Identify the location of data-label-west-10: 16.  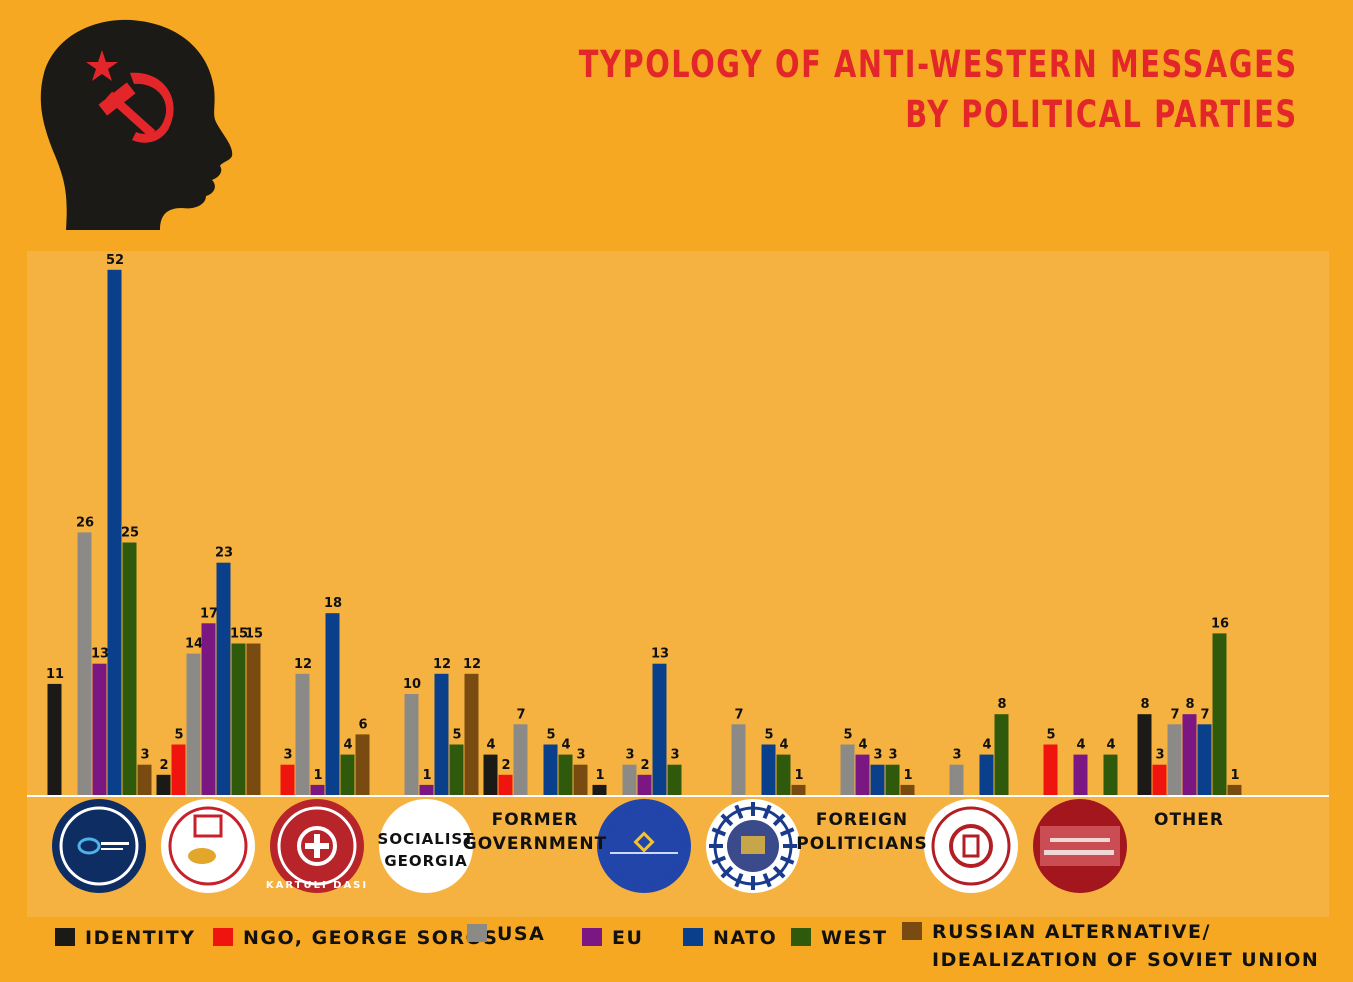
(1220, 623).